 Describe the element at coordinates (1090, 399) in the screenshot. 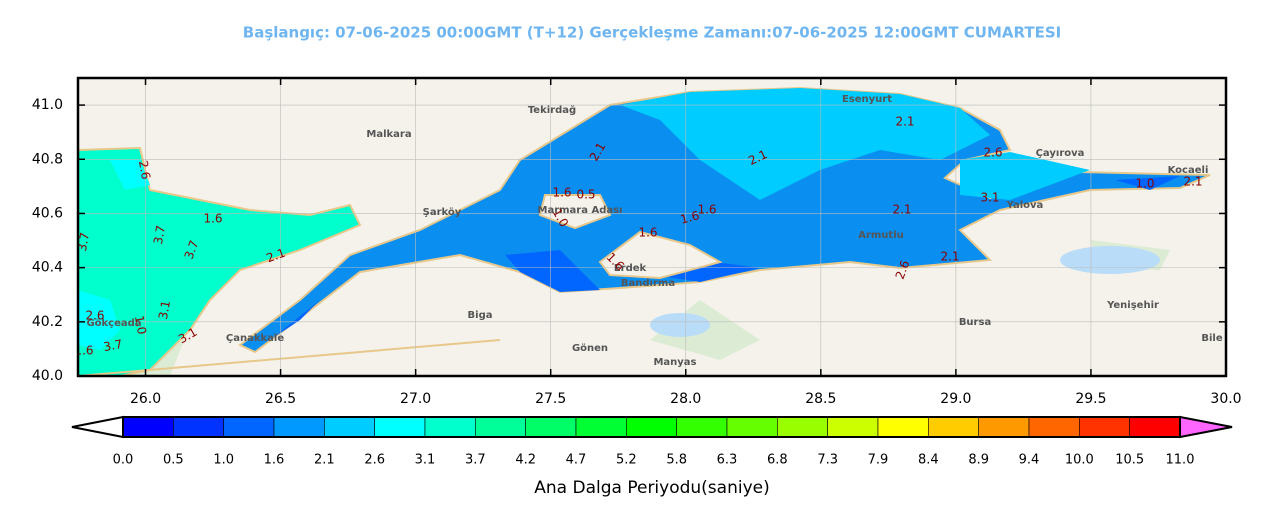

I see `x-tick-label: 29.5` at that location.